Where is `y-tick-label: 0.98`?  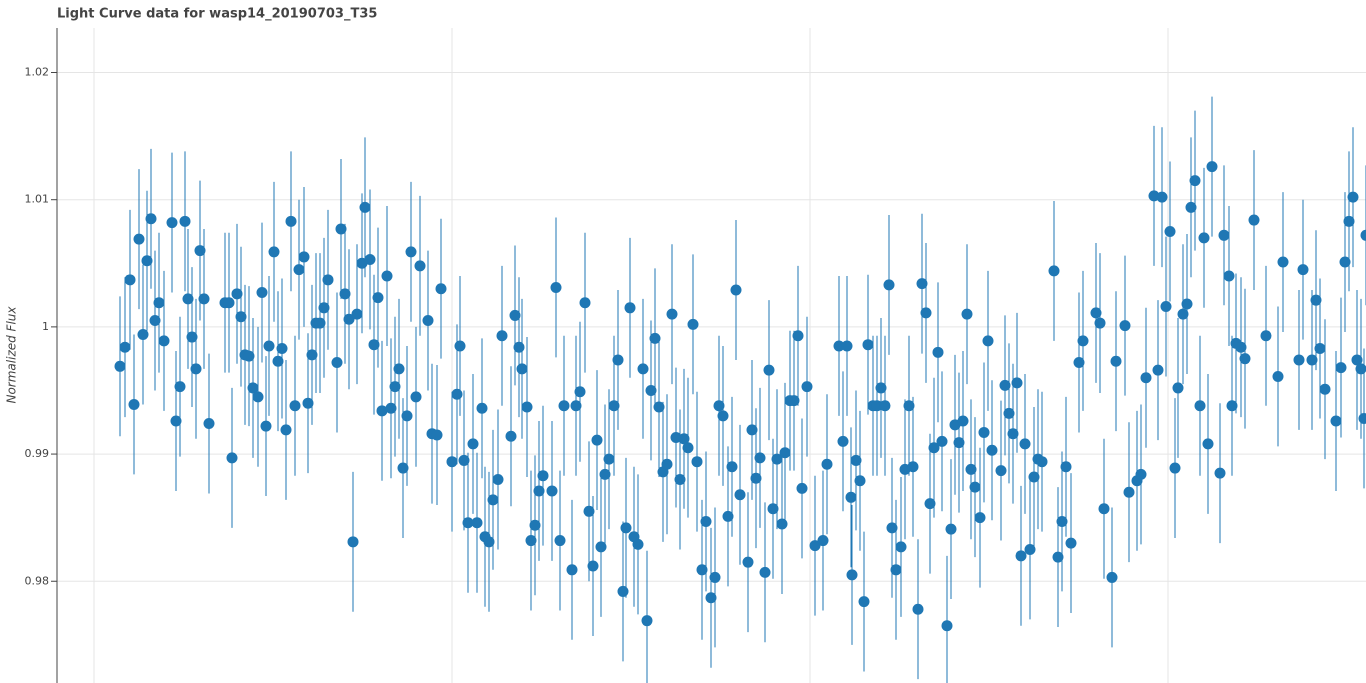 y-tick-label: 0.98 is located at coordinates (37, 580).